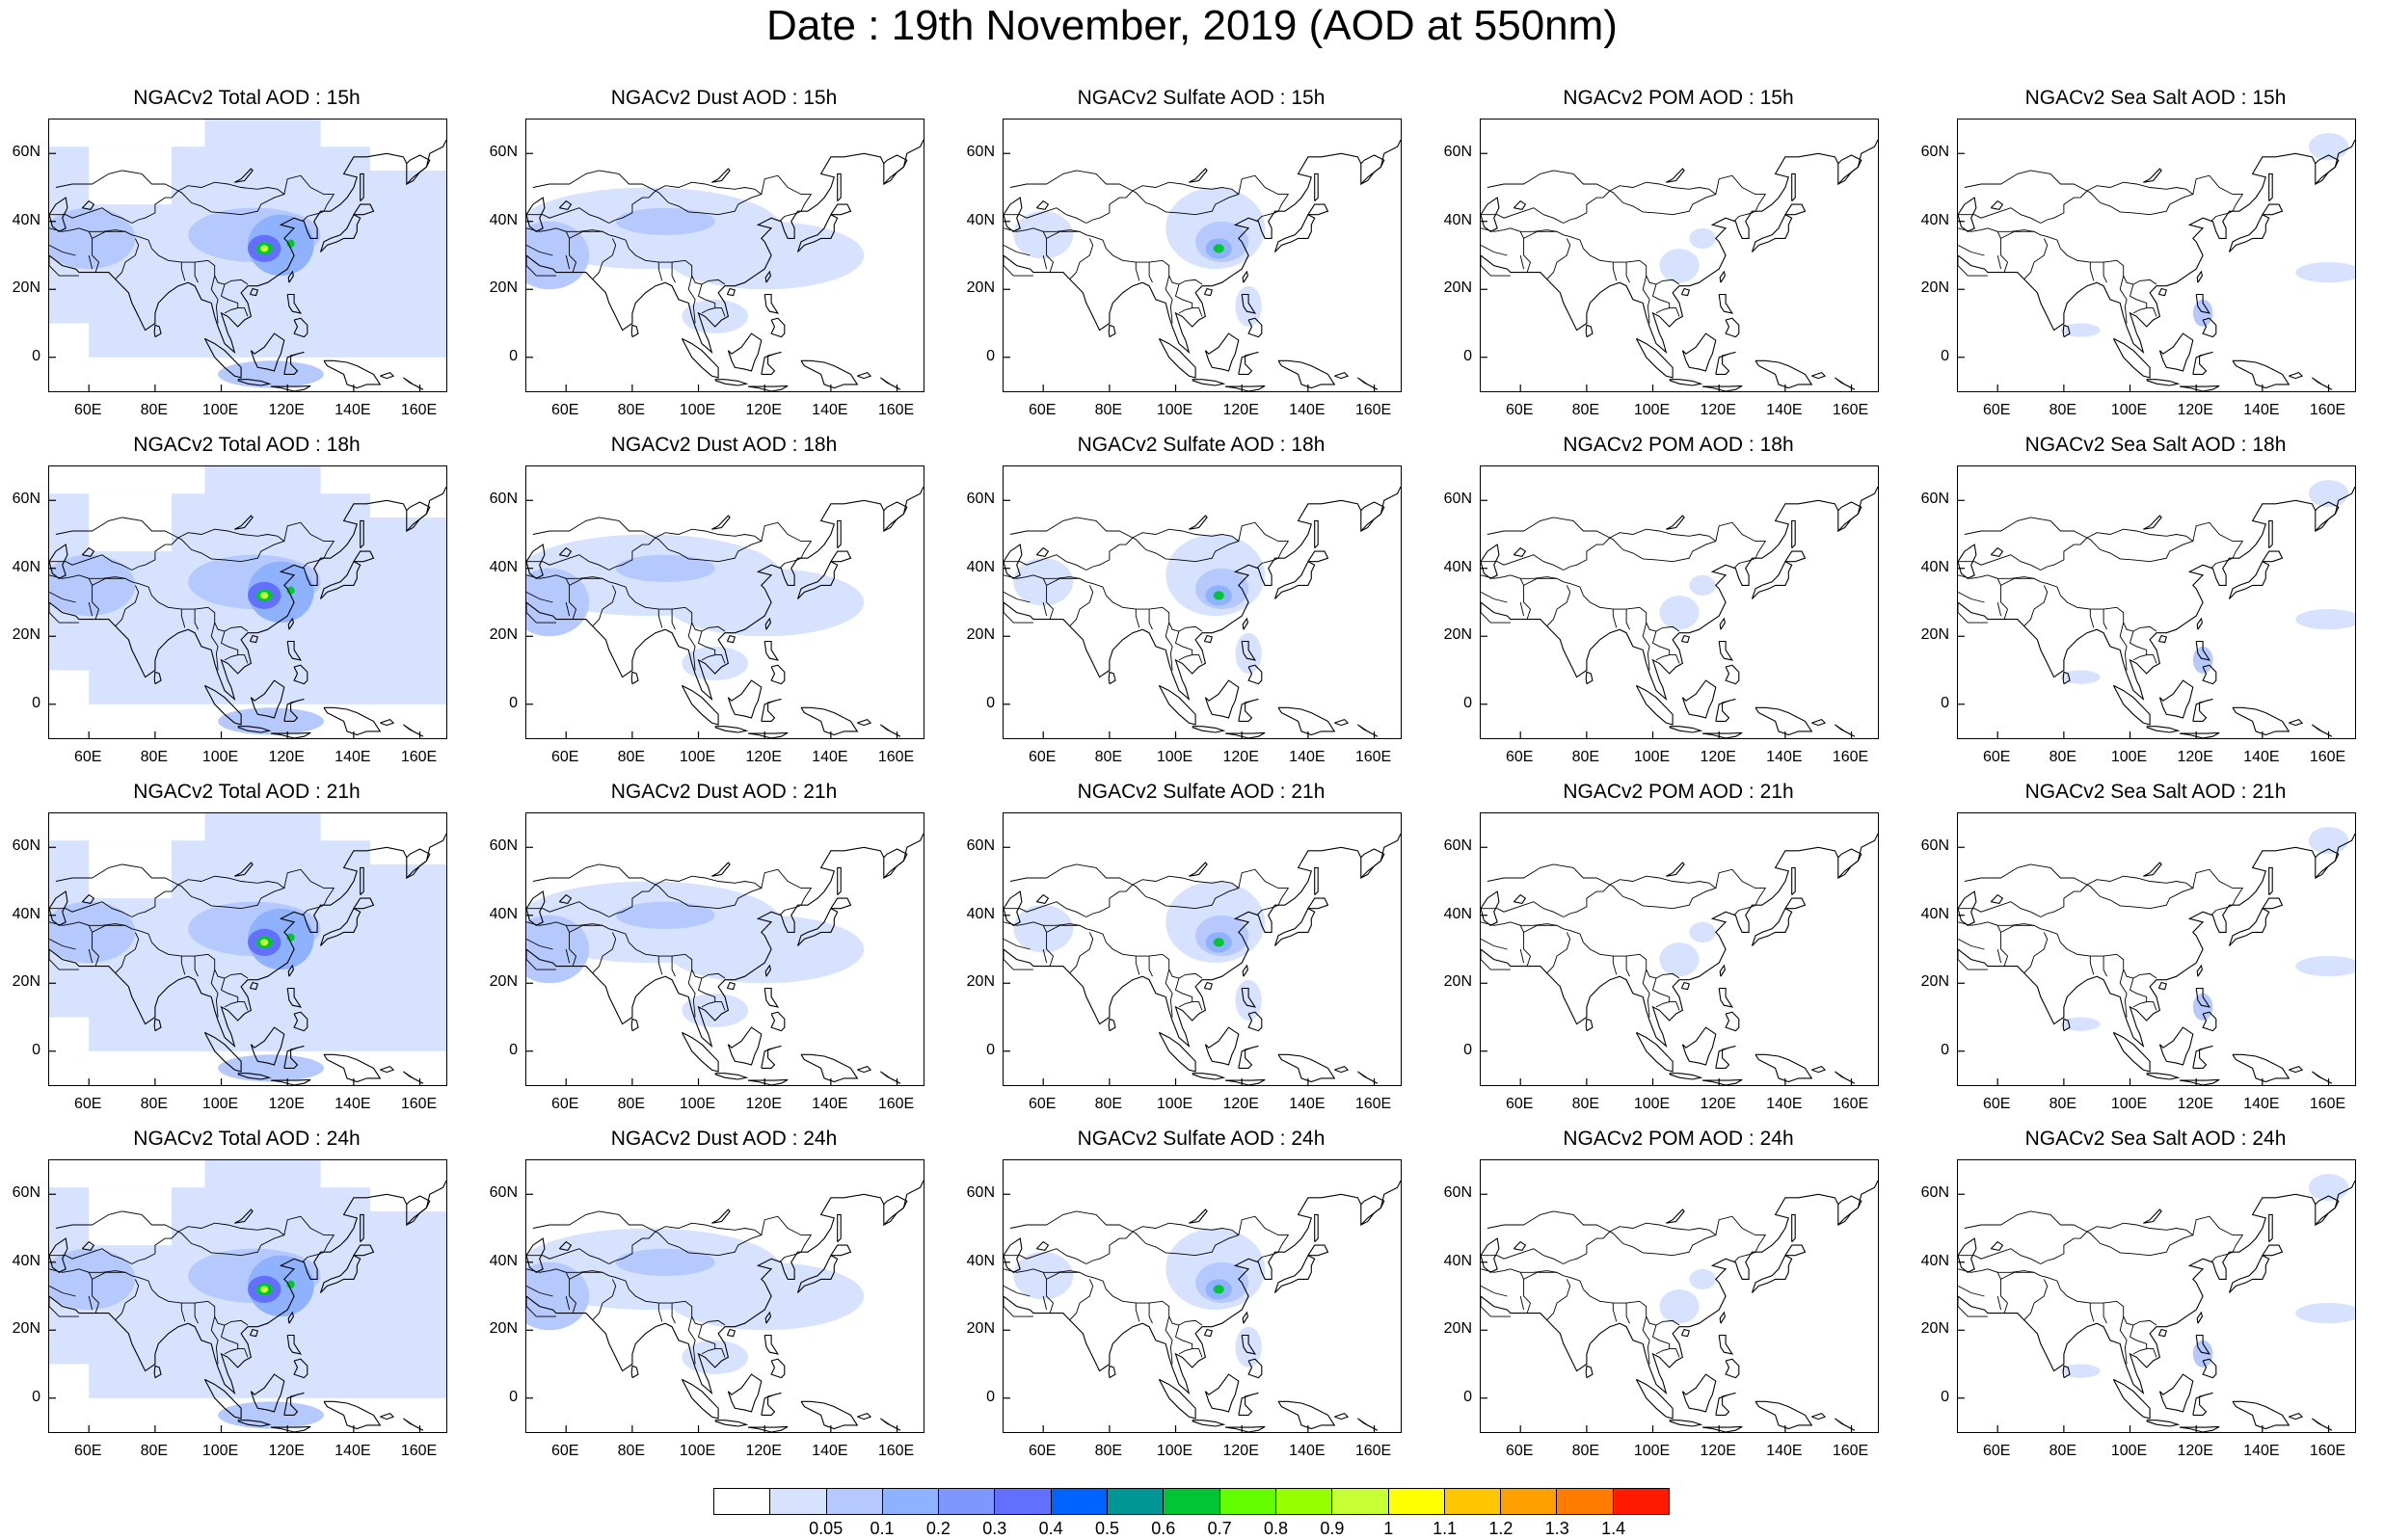 This screenshot has width=2384, height=1540. I want to click on map-canvas, so click(247, 602).